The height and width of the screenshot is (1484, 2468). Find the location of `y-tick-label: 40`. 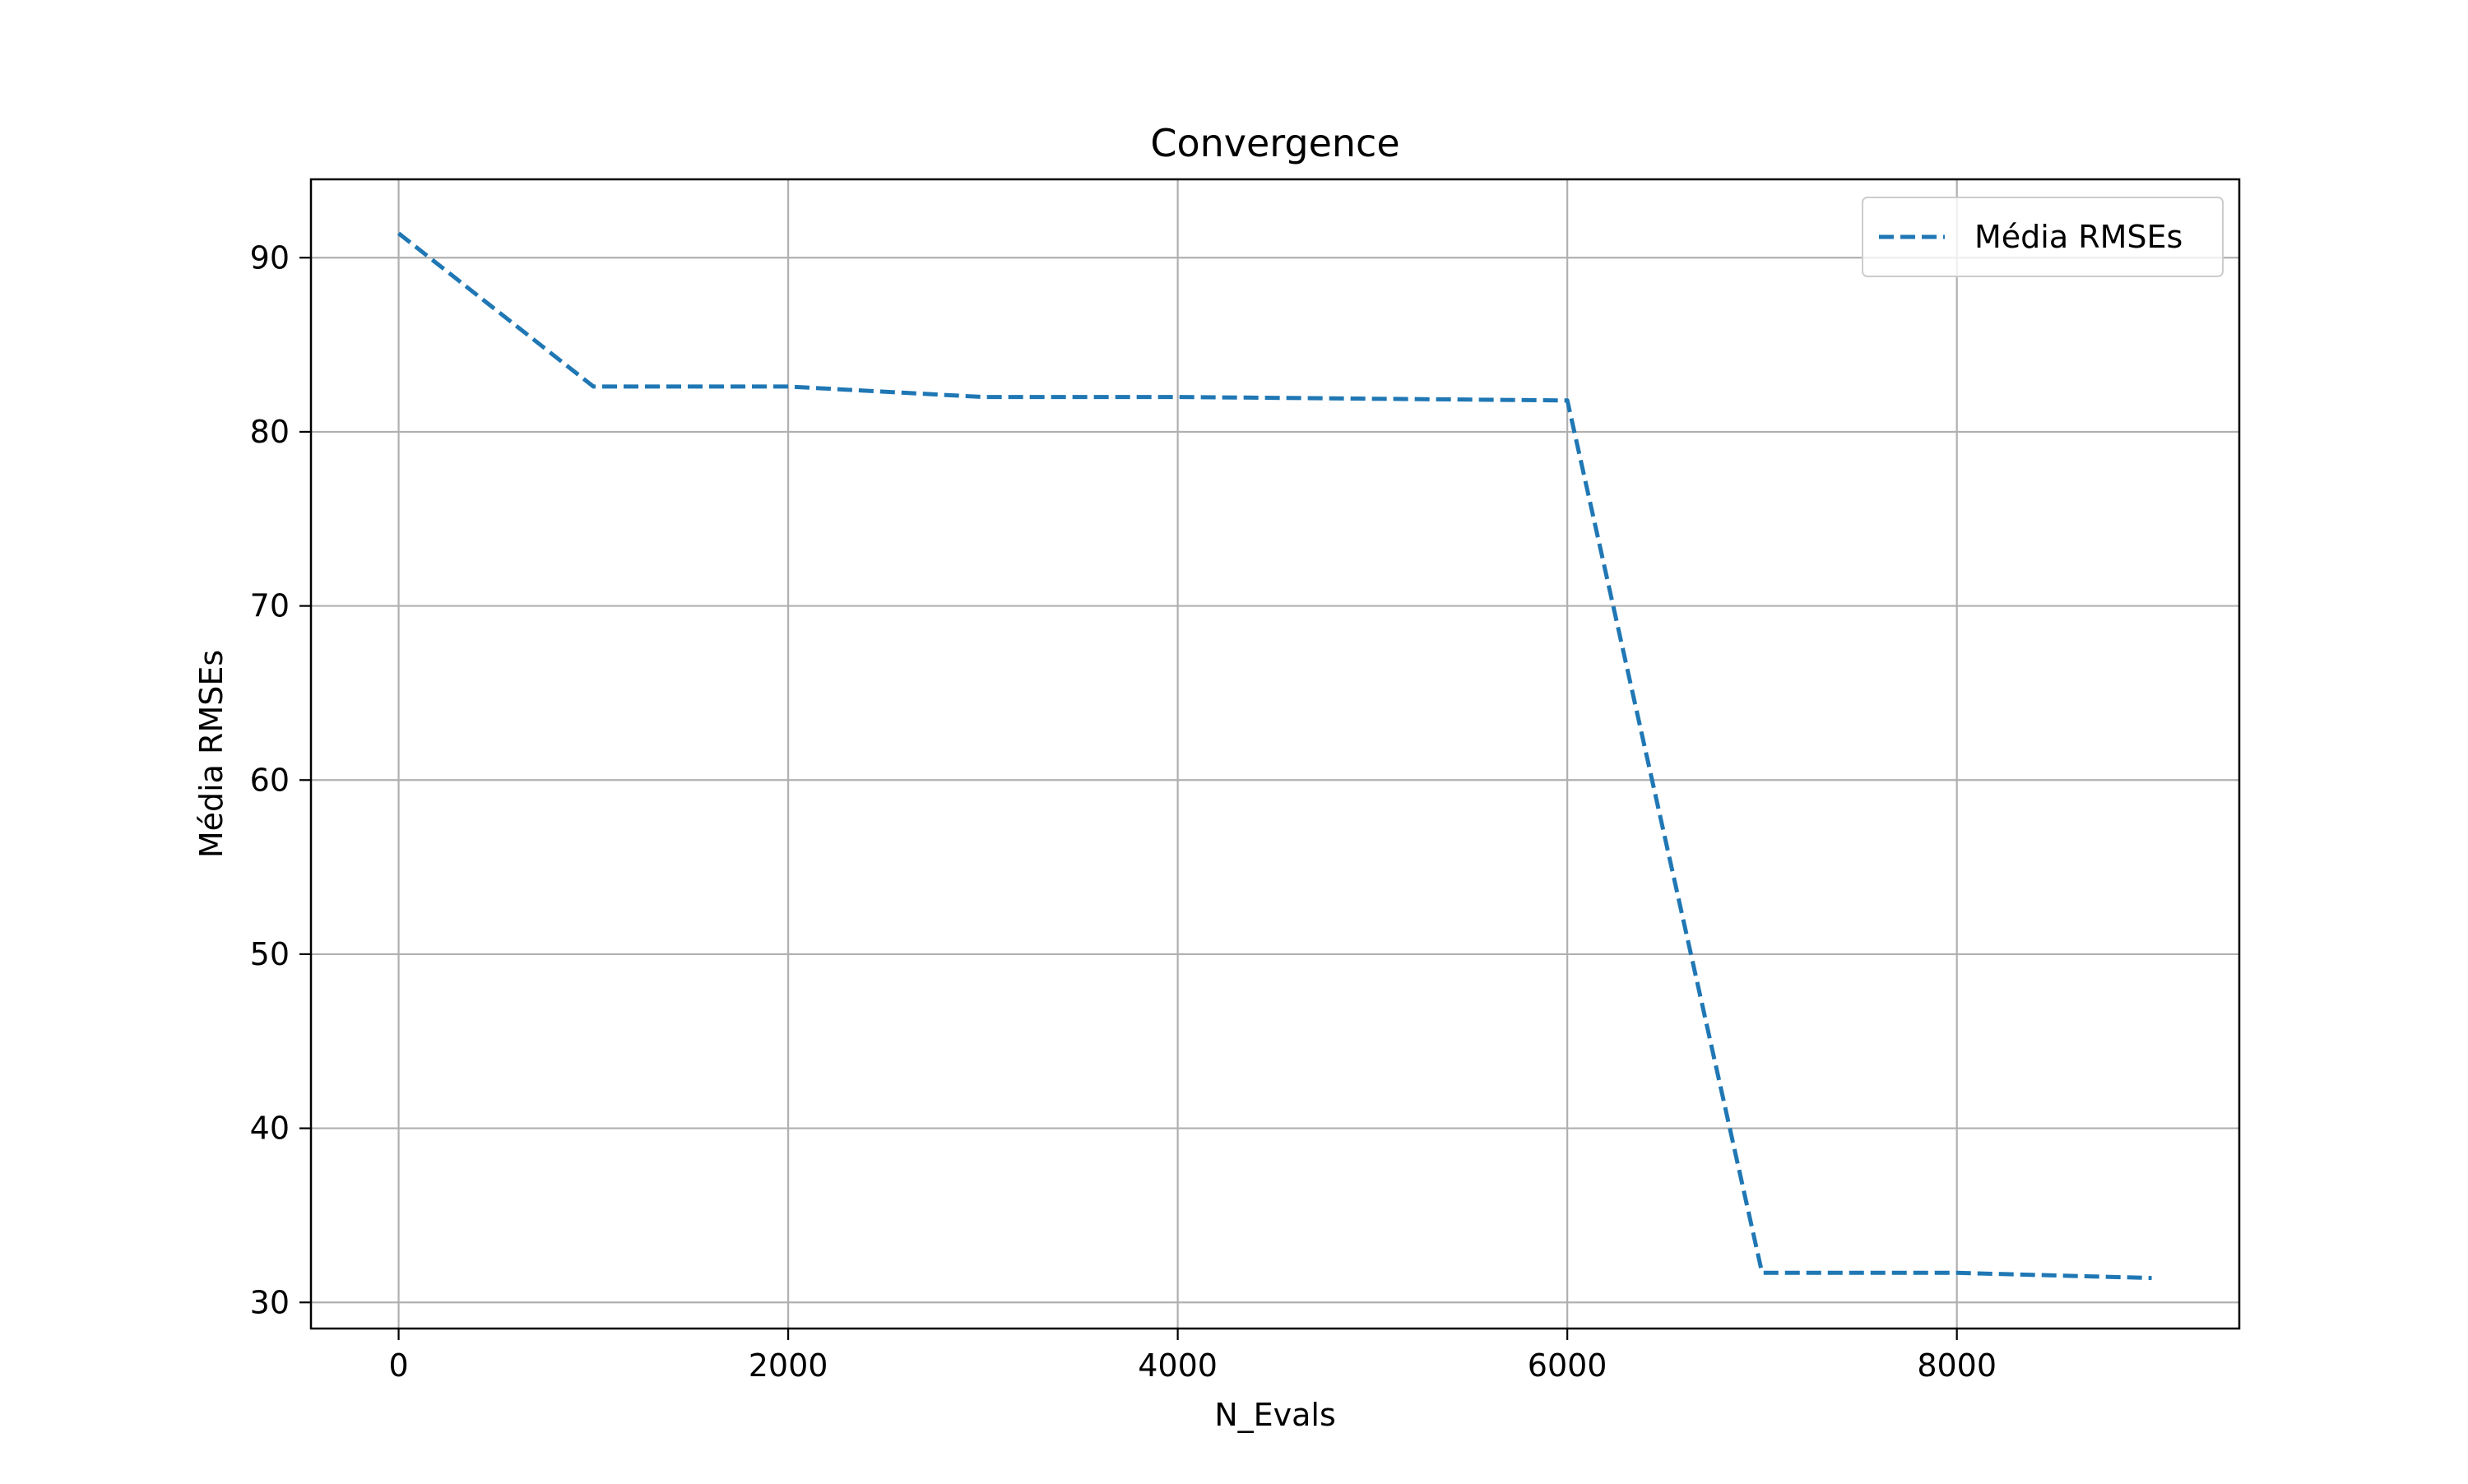

y-tick-label: 40 is located at coordinates (270, 1129).